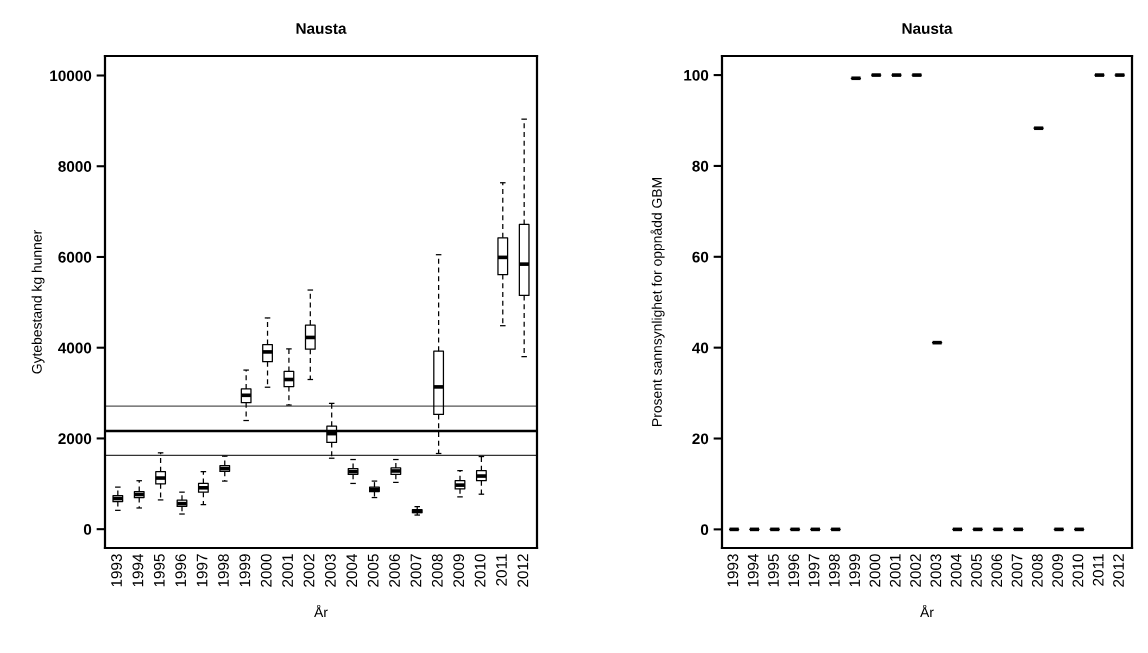  What do you see at coordinates (700, 166) in the screenshot?
I see `y-tick-label: 80` at bounding box center [700, 166].